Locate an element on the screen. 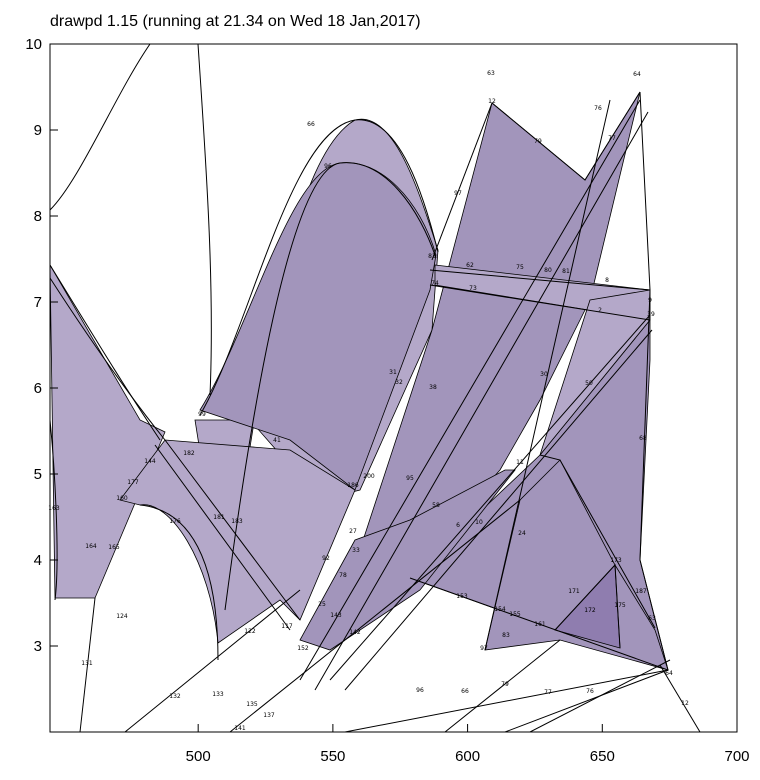 The height and width of the screenshot is (780, 760). boundary-left-fan is located at coordinates (105, 352).